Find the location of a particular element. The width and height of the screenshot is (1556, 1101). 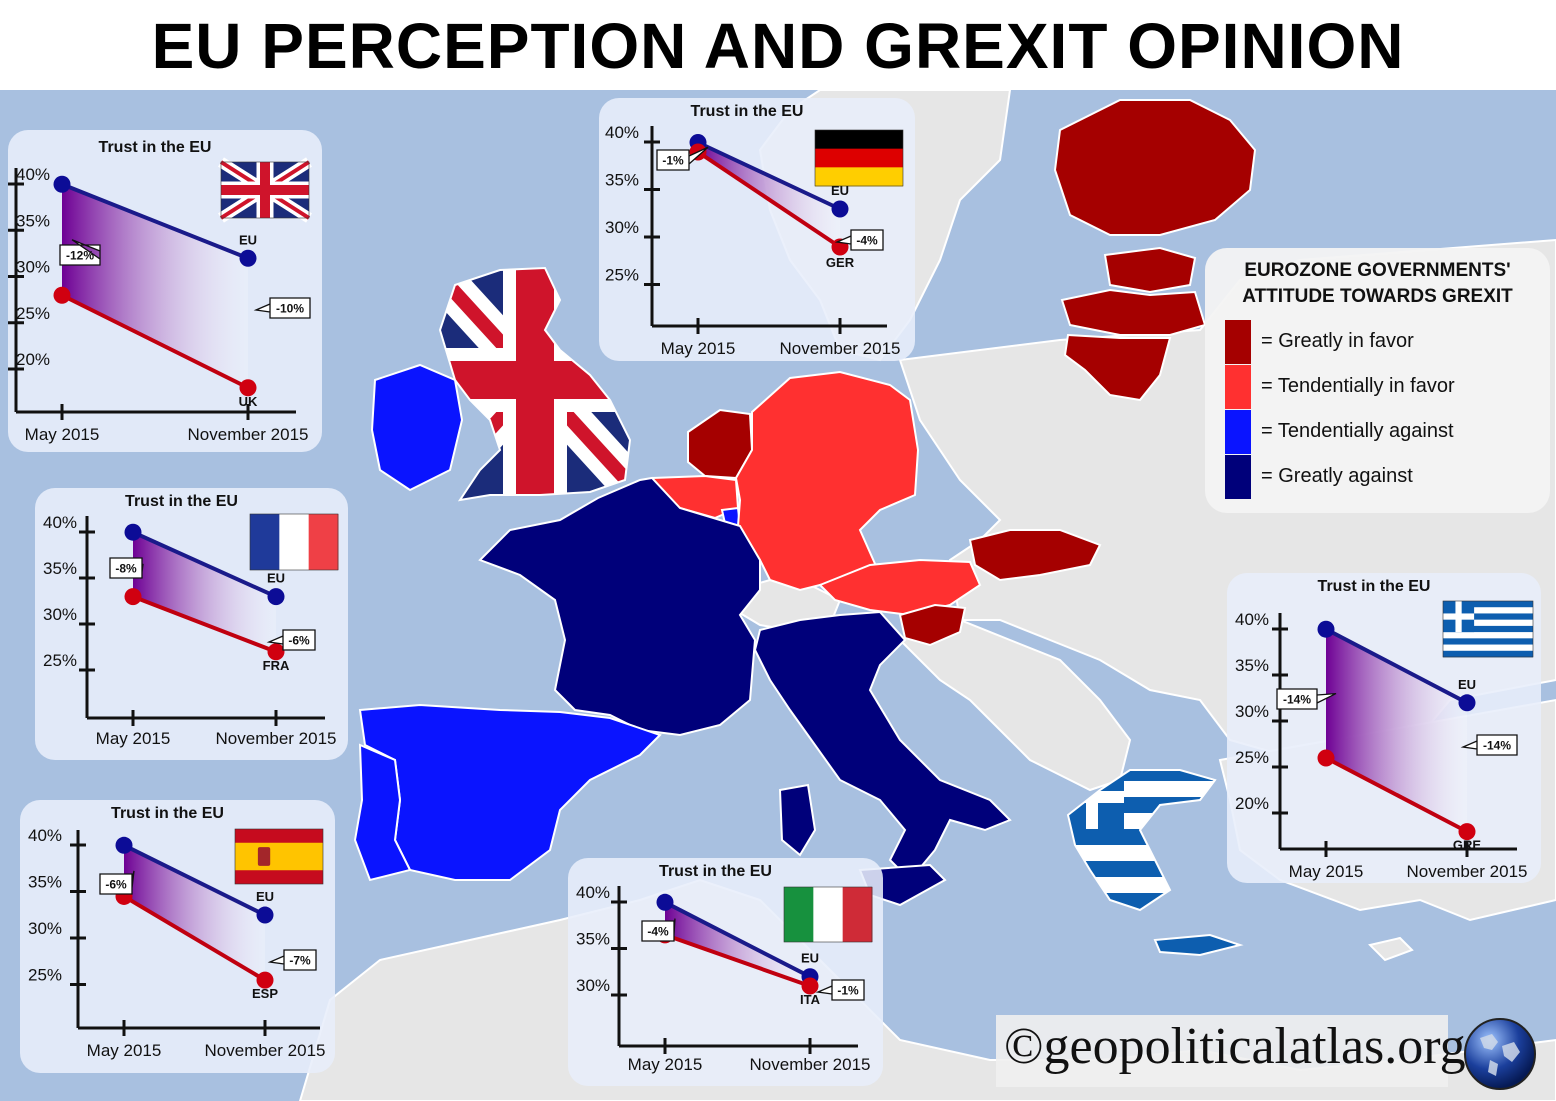

callout-label: -7% is located at coordinates (300, 961).